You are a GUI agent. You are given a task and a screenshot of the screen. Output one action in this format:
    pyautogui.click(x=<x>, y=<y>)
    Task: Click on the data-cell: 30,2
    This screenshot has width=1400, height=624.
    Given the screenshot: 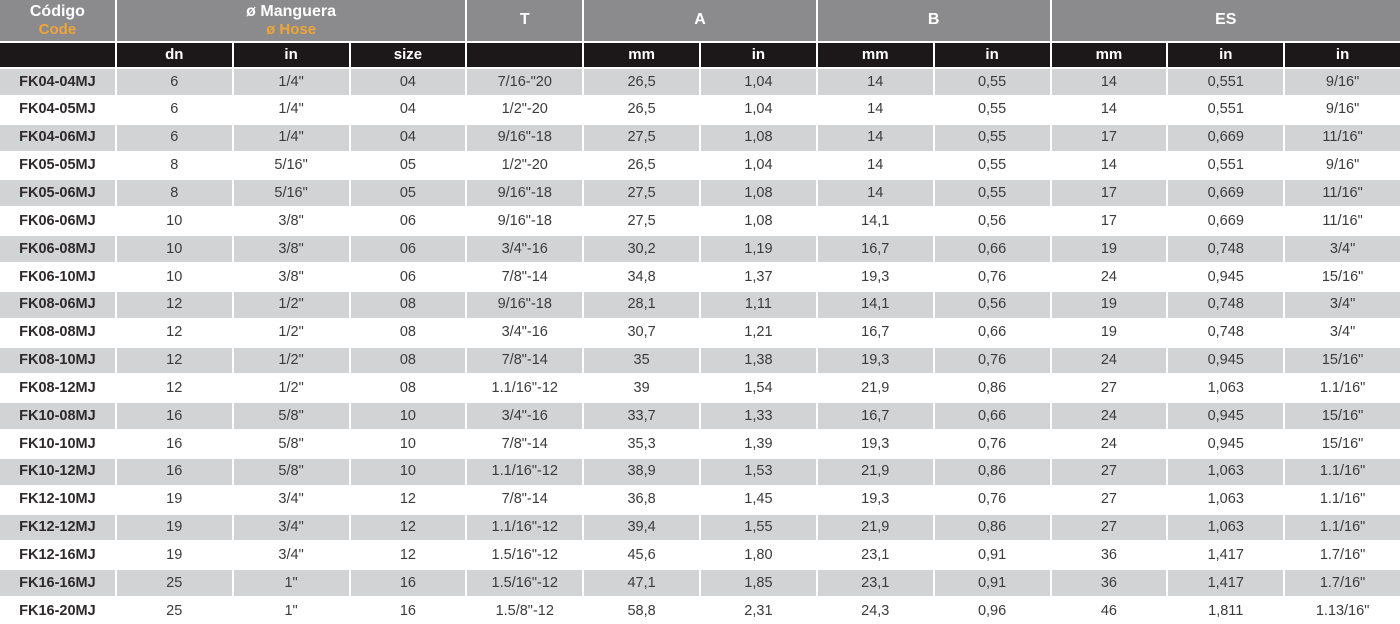 What is the action you would take?
    pyautogui.click(x=641, y=249)
    